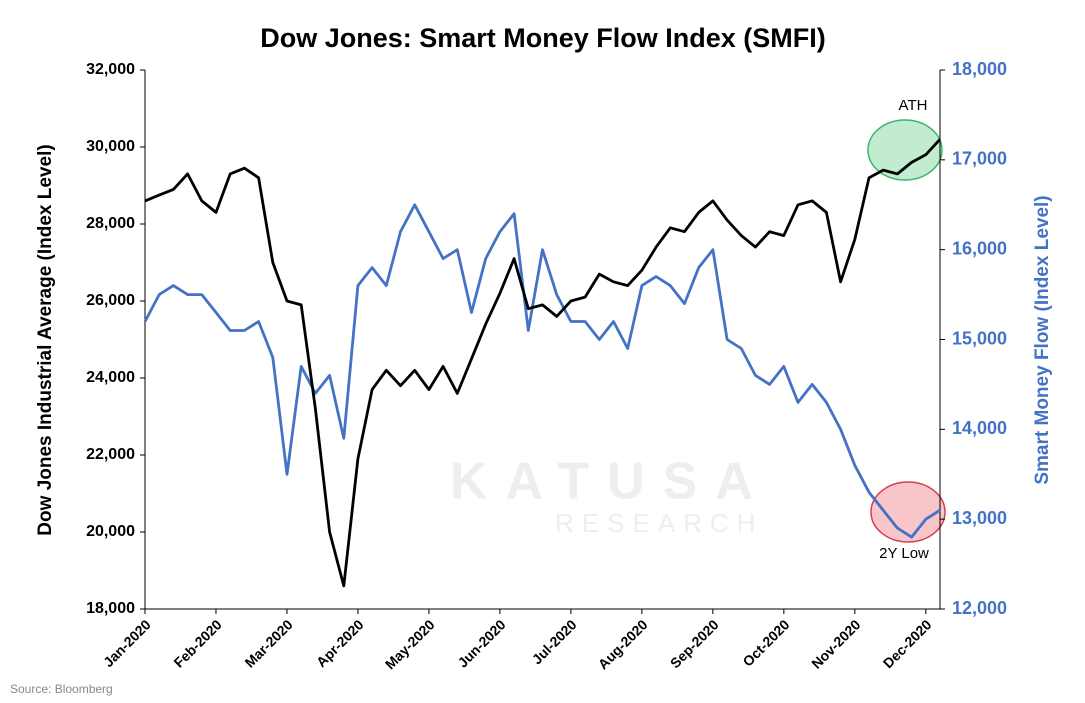 This screenshot has height=703, width=1085. What do you see at coordinates (979, 159) in the screenshot?
I see `y2-tick-label: 17,000` at bounding box center [979, 159].